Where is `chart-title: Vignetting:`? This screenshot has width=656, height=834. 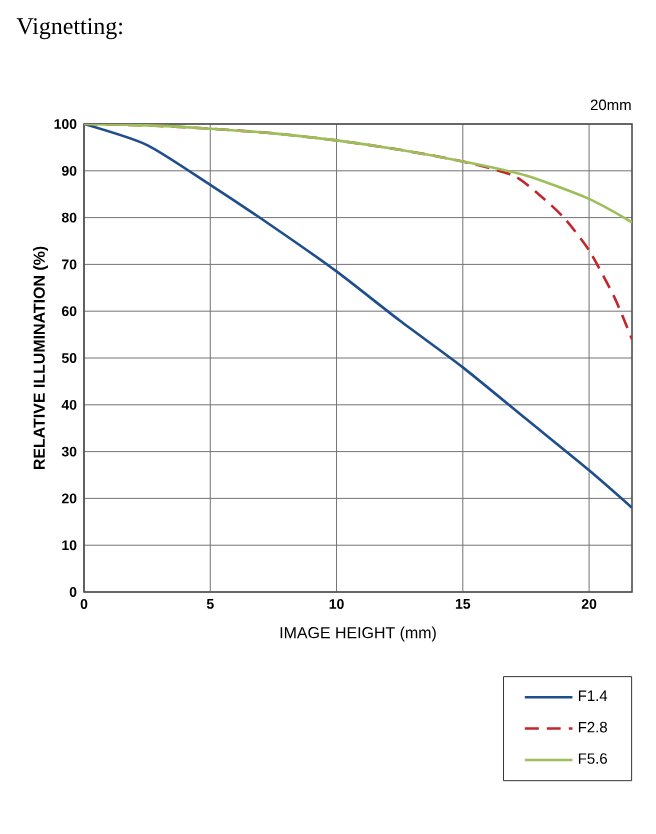 chart-title: Vignetting: is located at coordinates (69, 29).